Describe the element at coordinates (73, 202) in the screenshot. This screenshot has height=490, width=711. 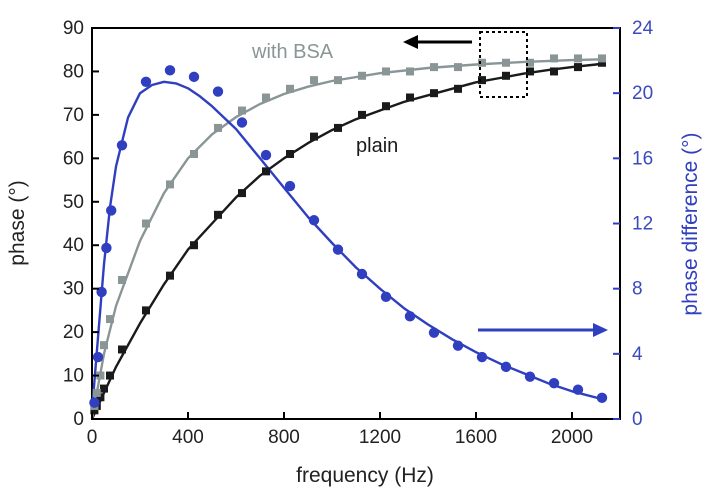
I see `y-tick-label-left: 50` at that location.